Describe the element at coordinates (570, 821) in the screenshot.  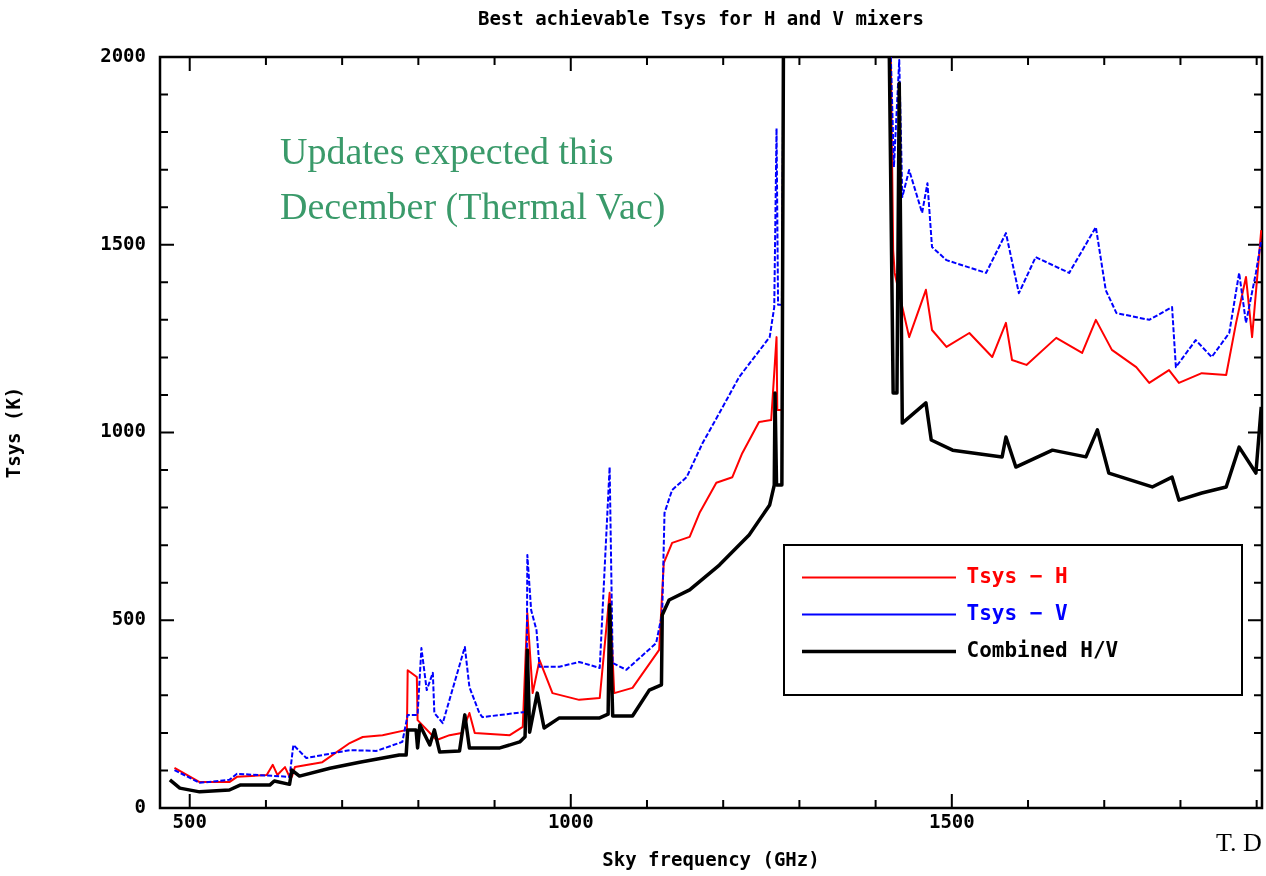
I see `x-tick-label: 1000` at that location.